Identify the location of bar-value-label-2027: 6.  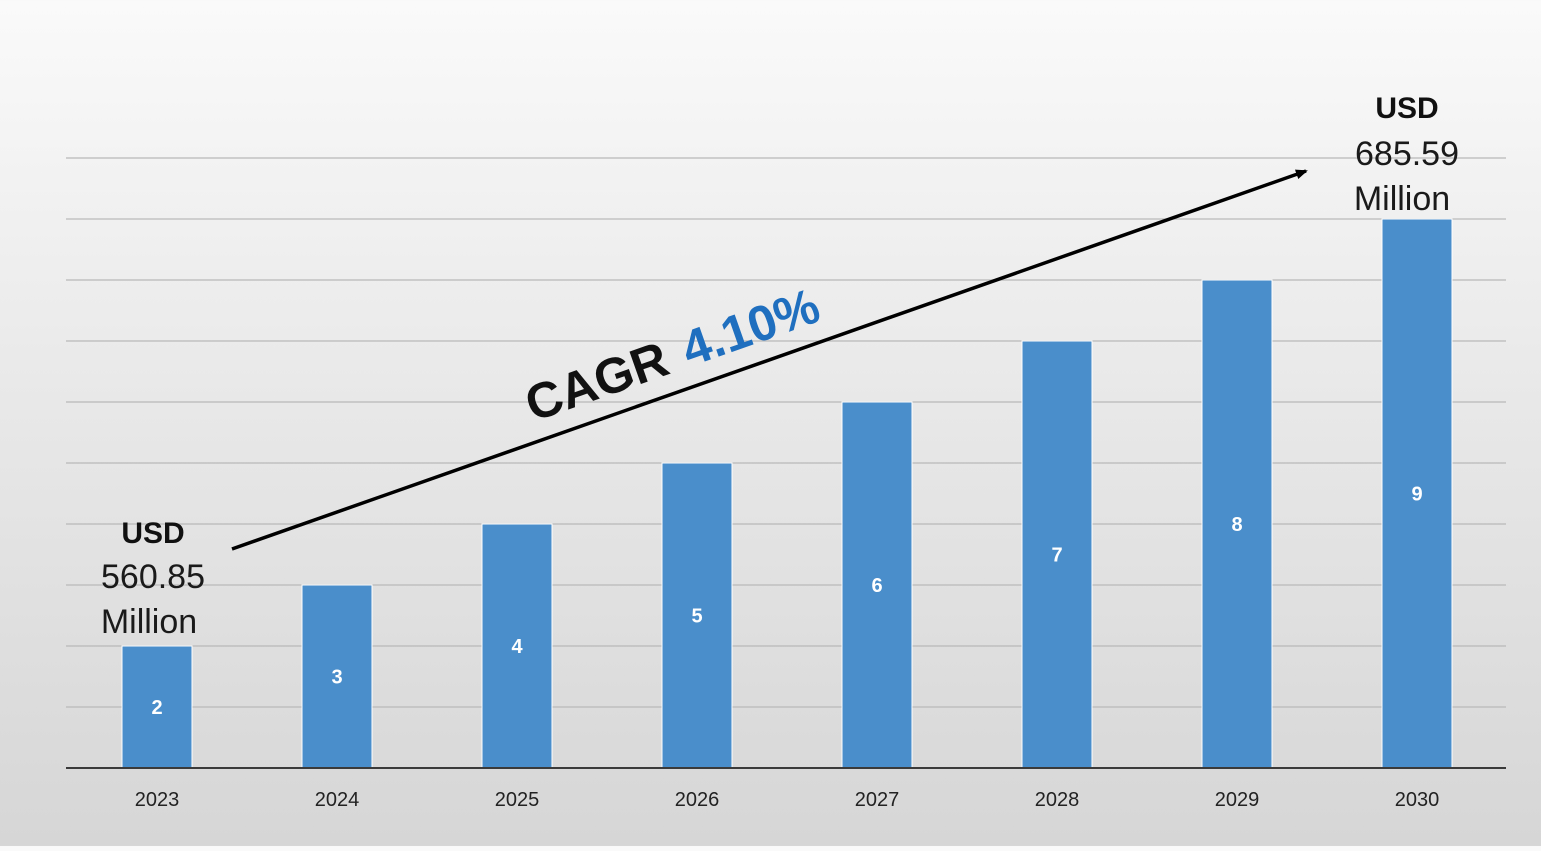
(876, 586).